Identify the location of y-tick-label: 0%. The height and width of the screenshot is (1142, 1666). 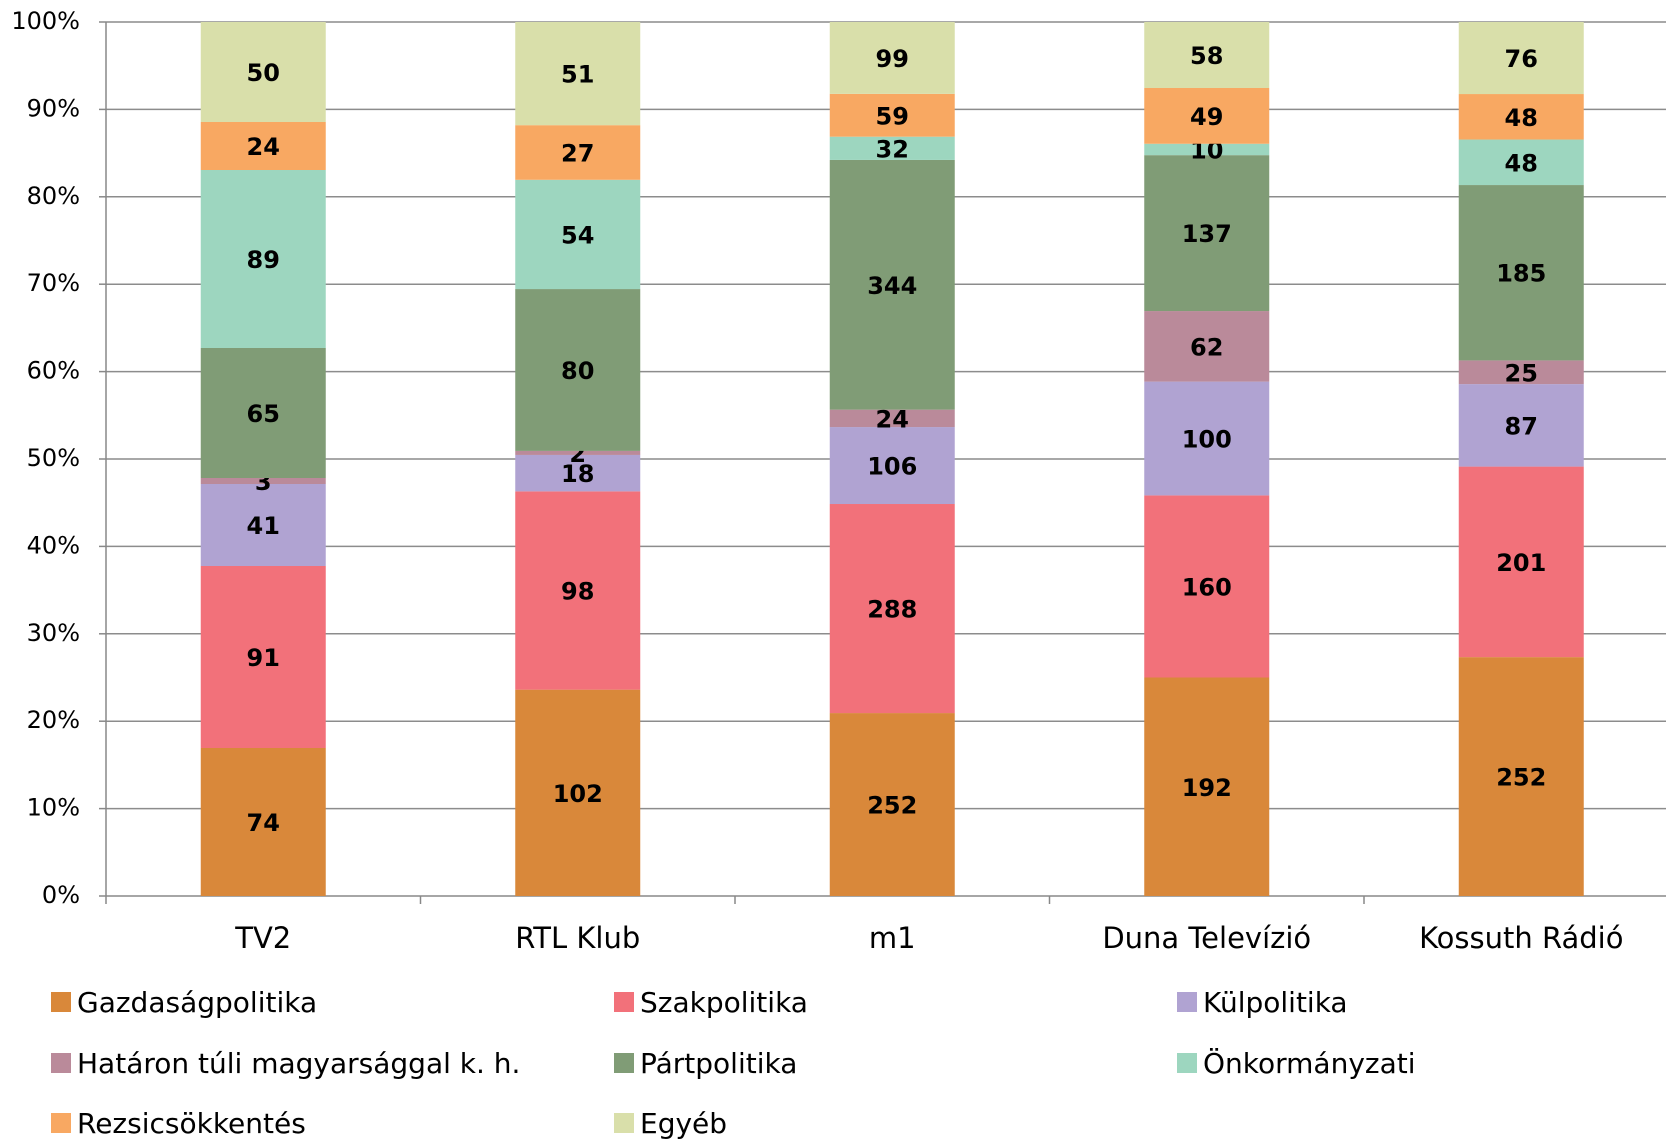
(61, 895).